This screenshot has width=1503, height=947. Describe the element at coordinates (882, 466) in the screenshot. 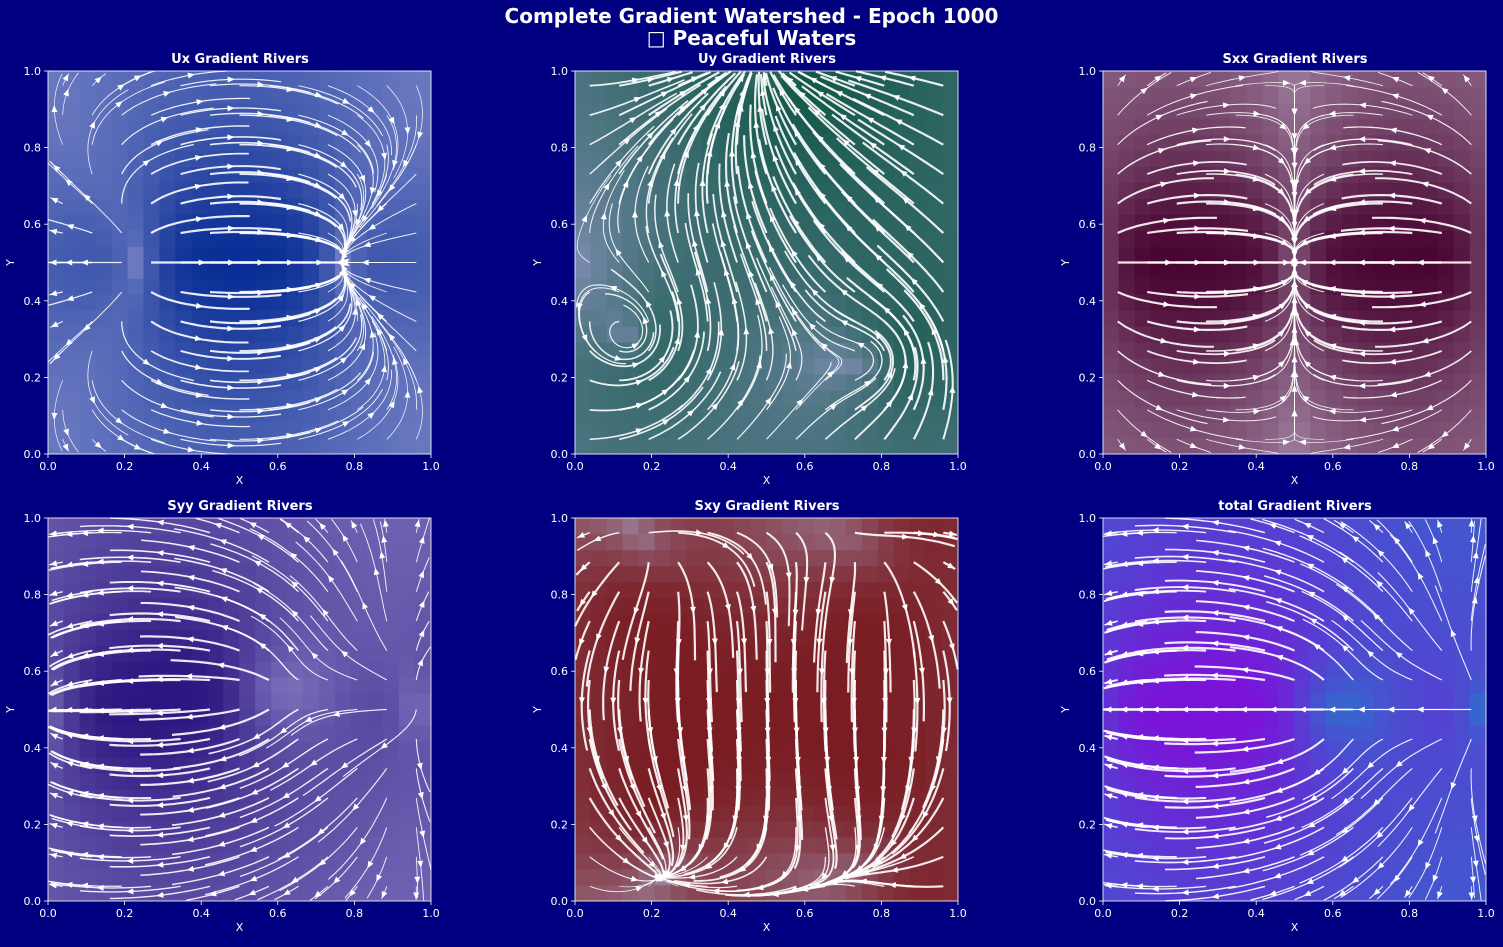

I see `x-tick-label: 0.8` at that location.